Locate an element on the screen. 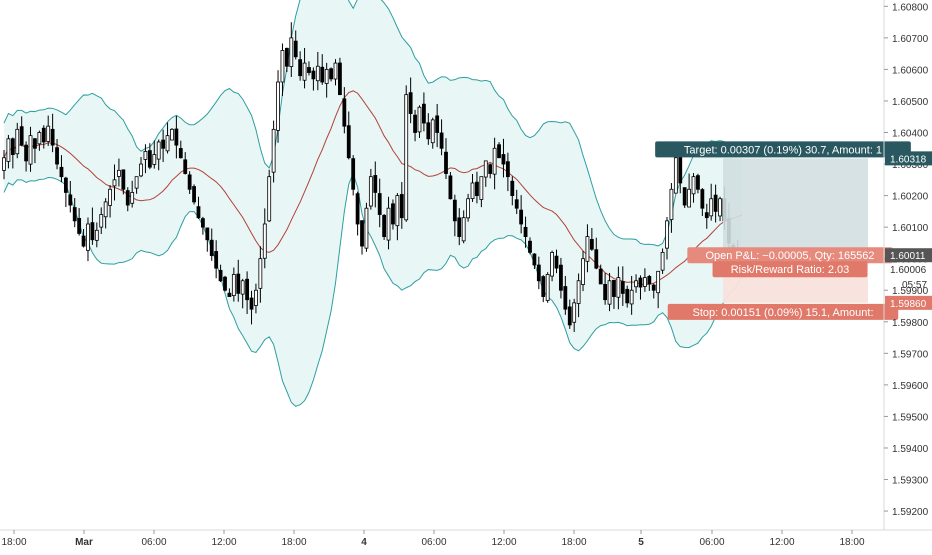  price-tick-label: 1.60200 is located at coordinates (910, 197).